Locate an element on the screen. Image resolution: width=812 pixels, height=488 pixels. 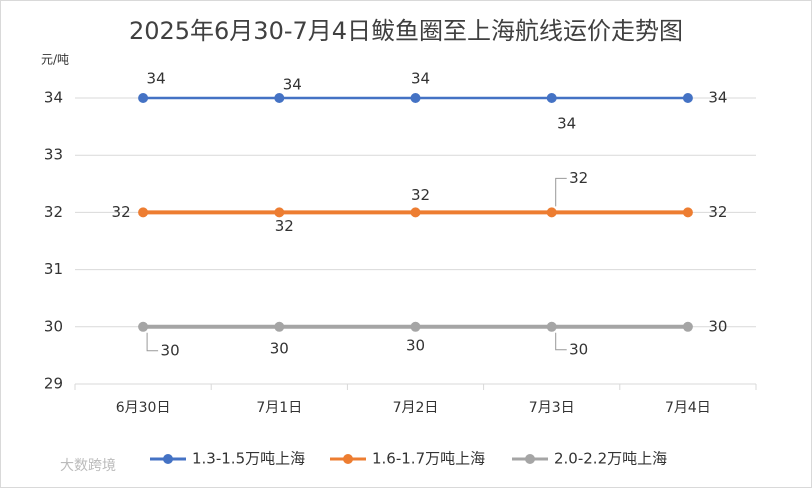
y-tick-label: 31 is located at coordinates (53, 269).